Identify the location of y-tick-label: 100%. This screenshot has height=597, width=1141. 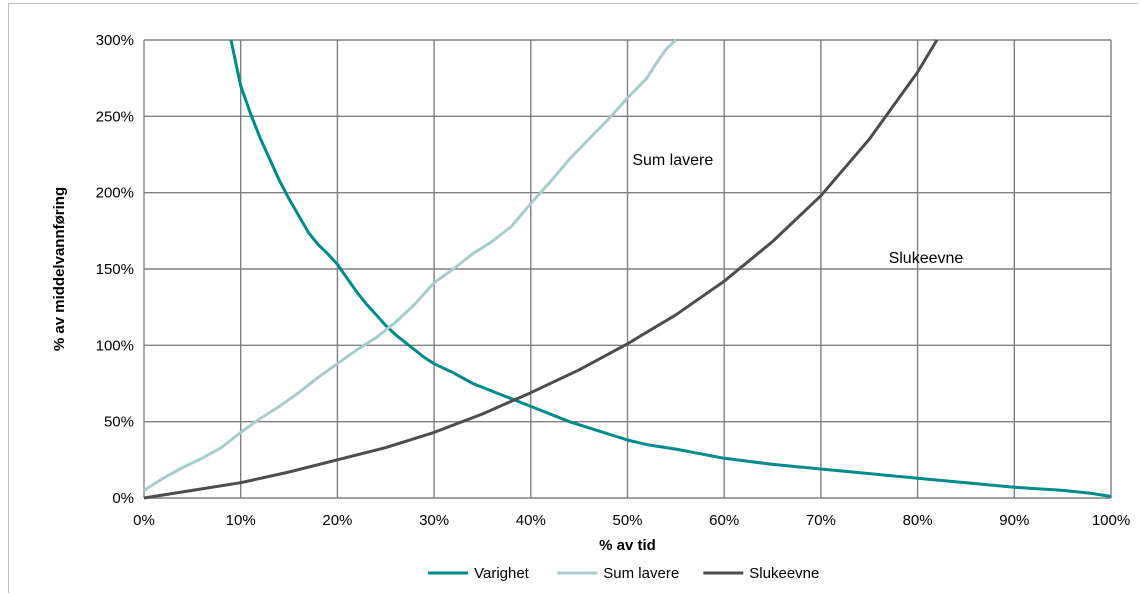
(115, 345).